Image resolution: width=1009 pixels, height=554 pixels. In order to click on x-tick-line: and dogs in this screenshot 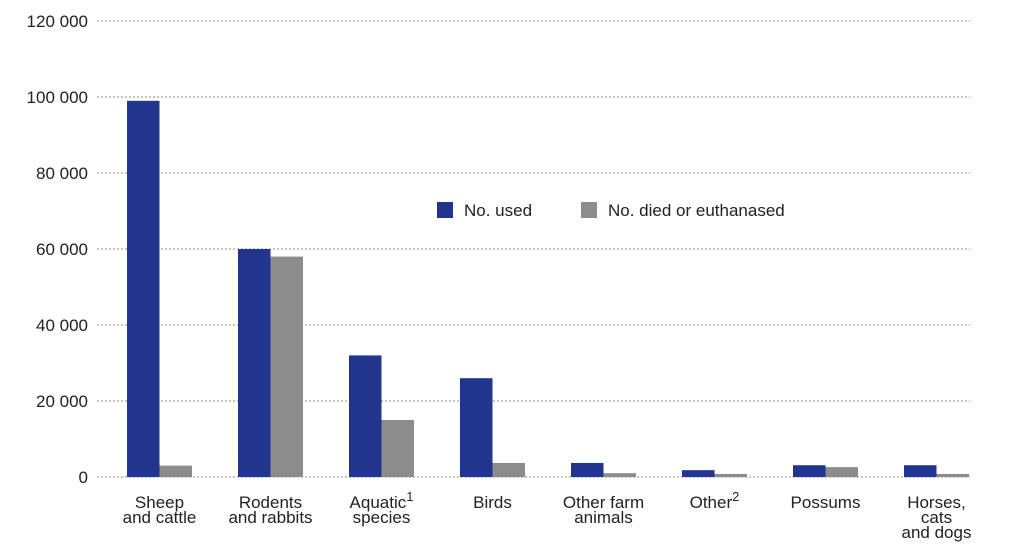, I will do `click(937, 532)`.